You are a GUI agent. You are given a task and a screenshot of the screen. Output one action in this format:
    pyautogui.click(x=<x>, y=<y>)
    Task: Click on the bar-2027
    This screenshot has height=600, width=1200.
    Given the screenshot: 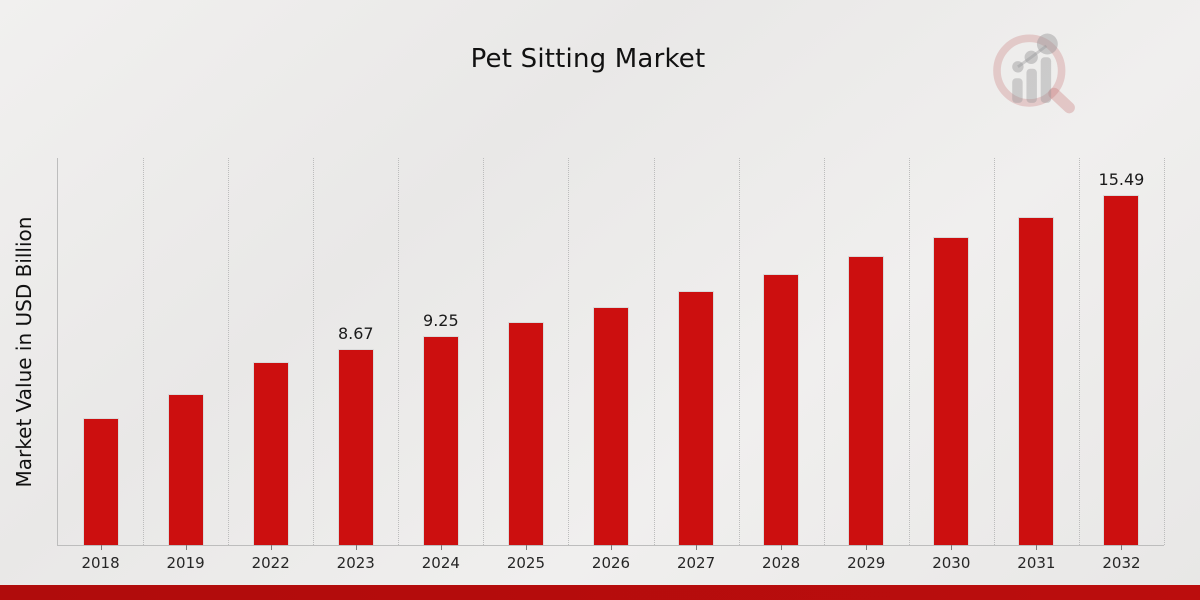 What is the action you would take?
    pyautogui.click(x=696, y=418)
    